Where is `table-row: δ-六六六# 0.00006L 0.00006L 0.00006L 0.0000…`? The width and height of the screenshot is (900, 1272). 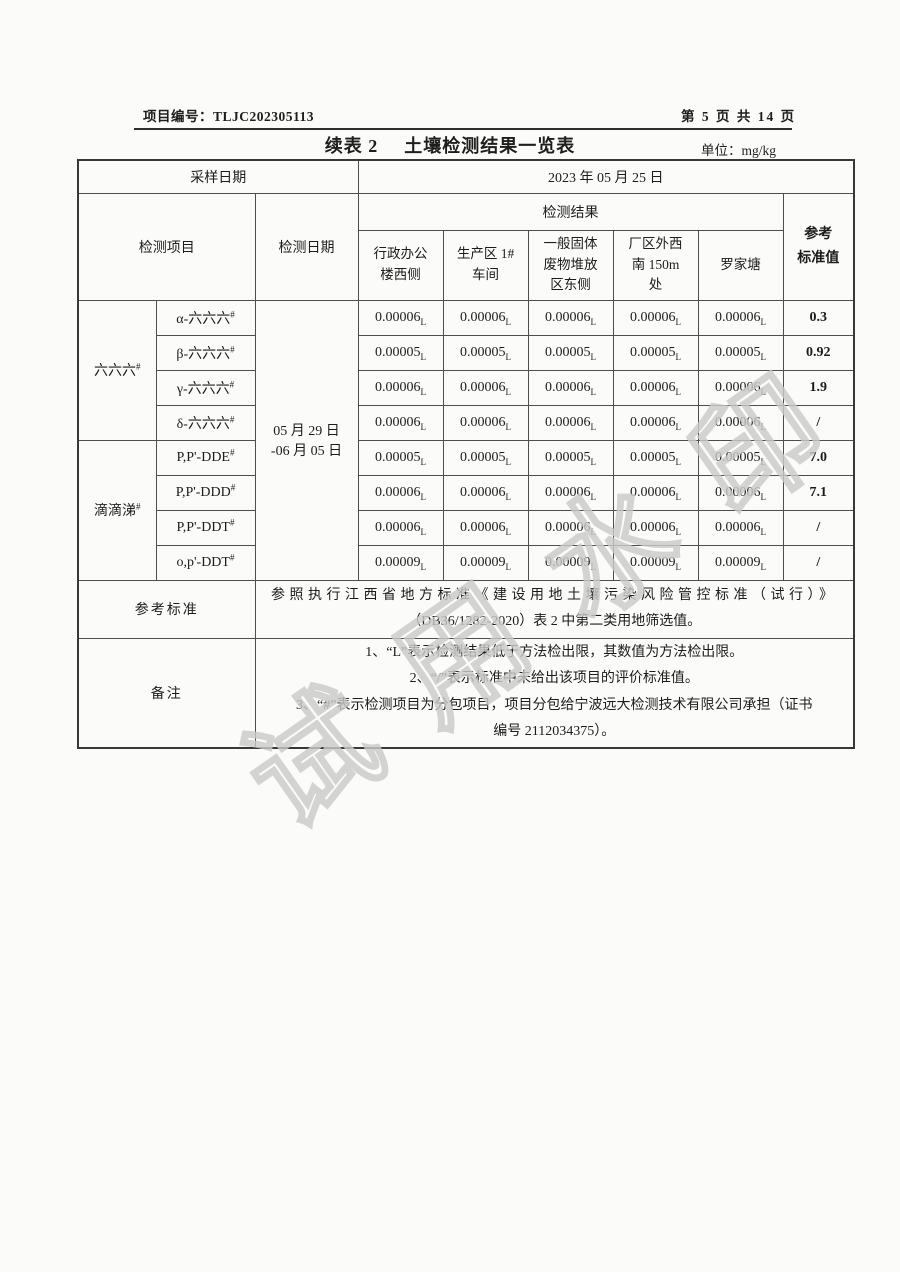
table-row: δ-六六六# 0.00006L 0.00006L 0.00006L 0.0000… is located at coordinates (466, 422).